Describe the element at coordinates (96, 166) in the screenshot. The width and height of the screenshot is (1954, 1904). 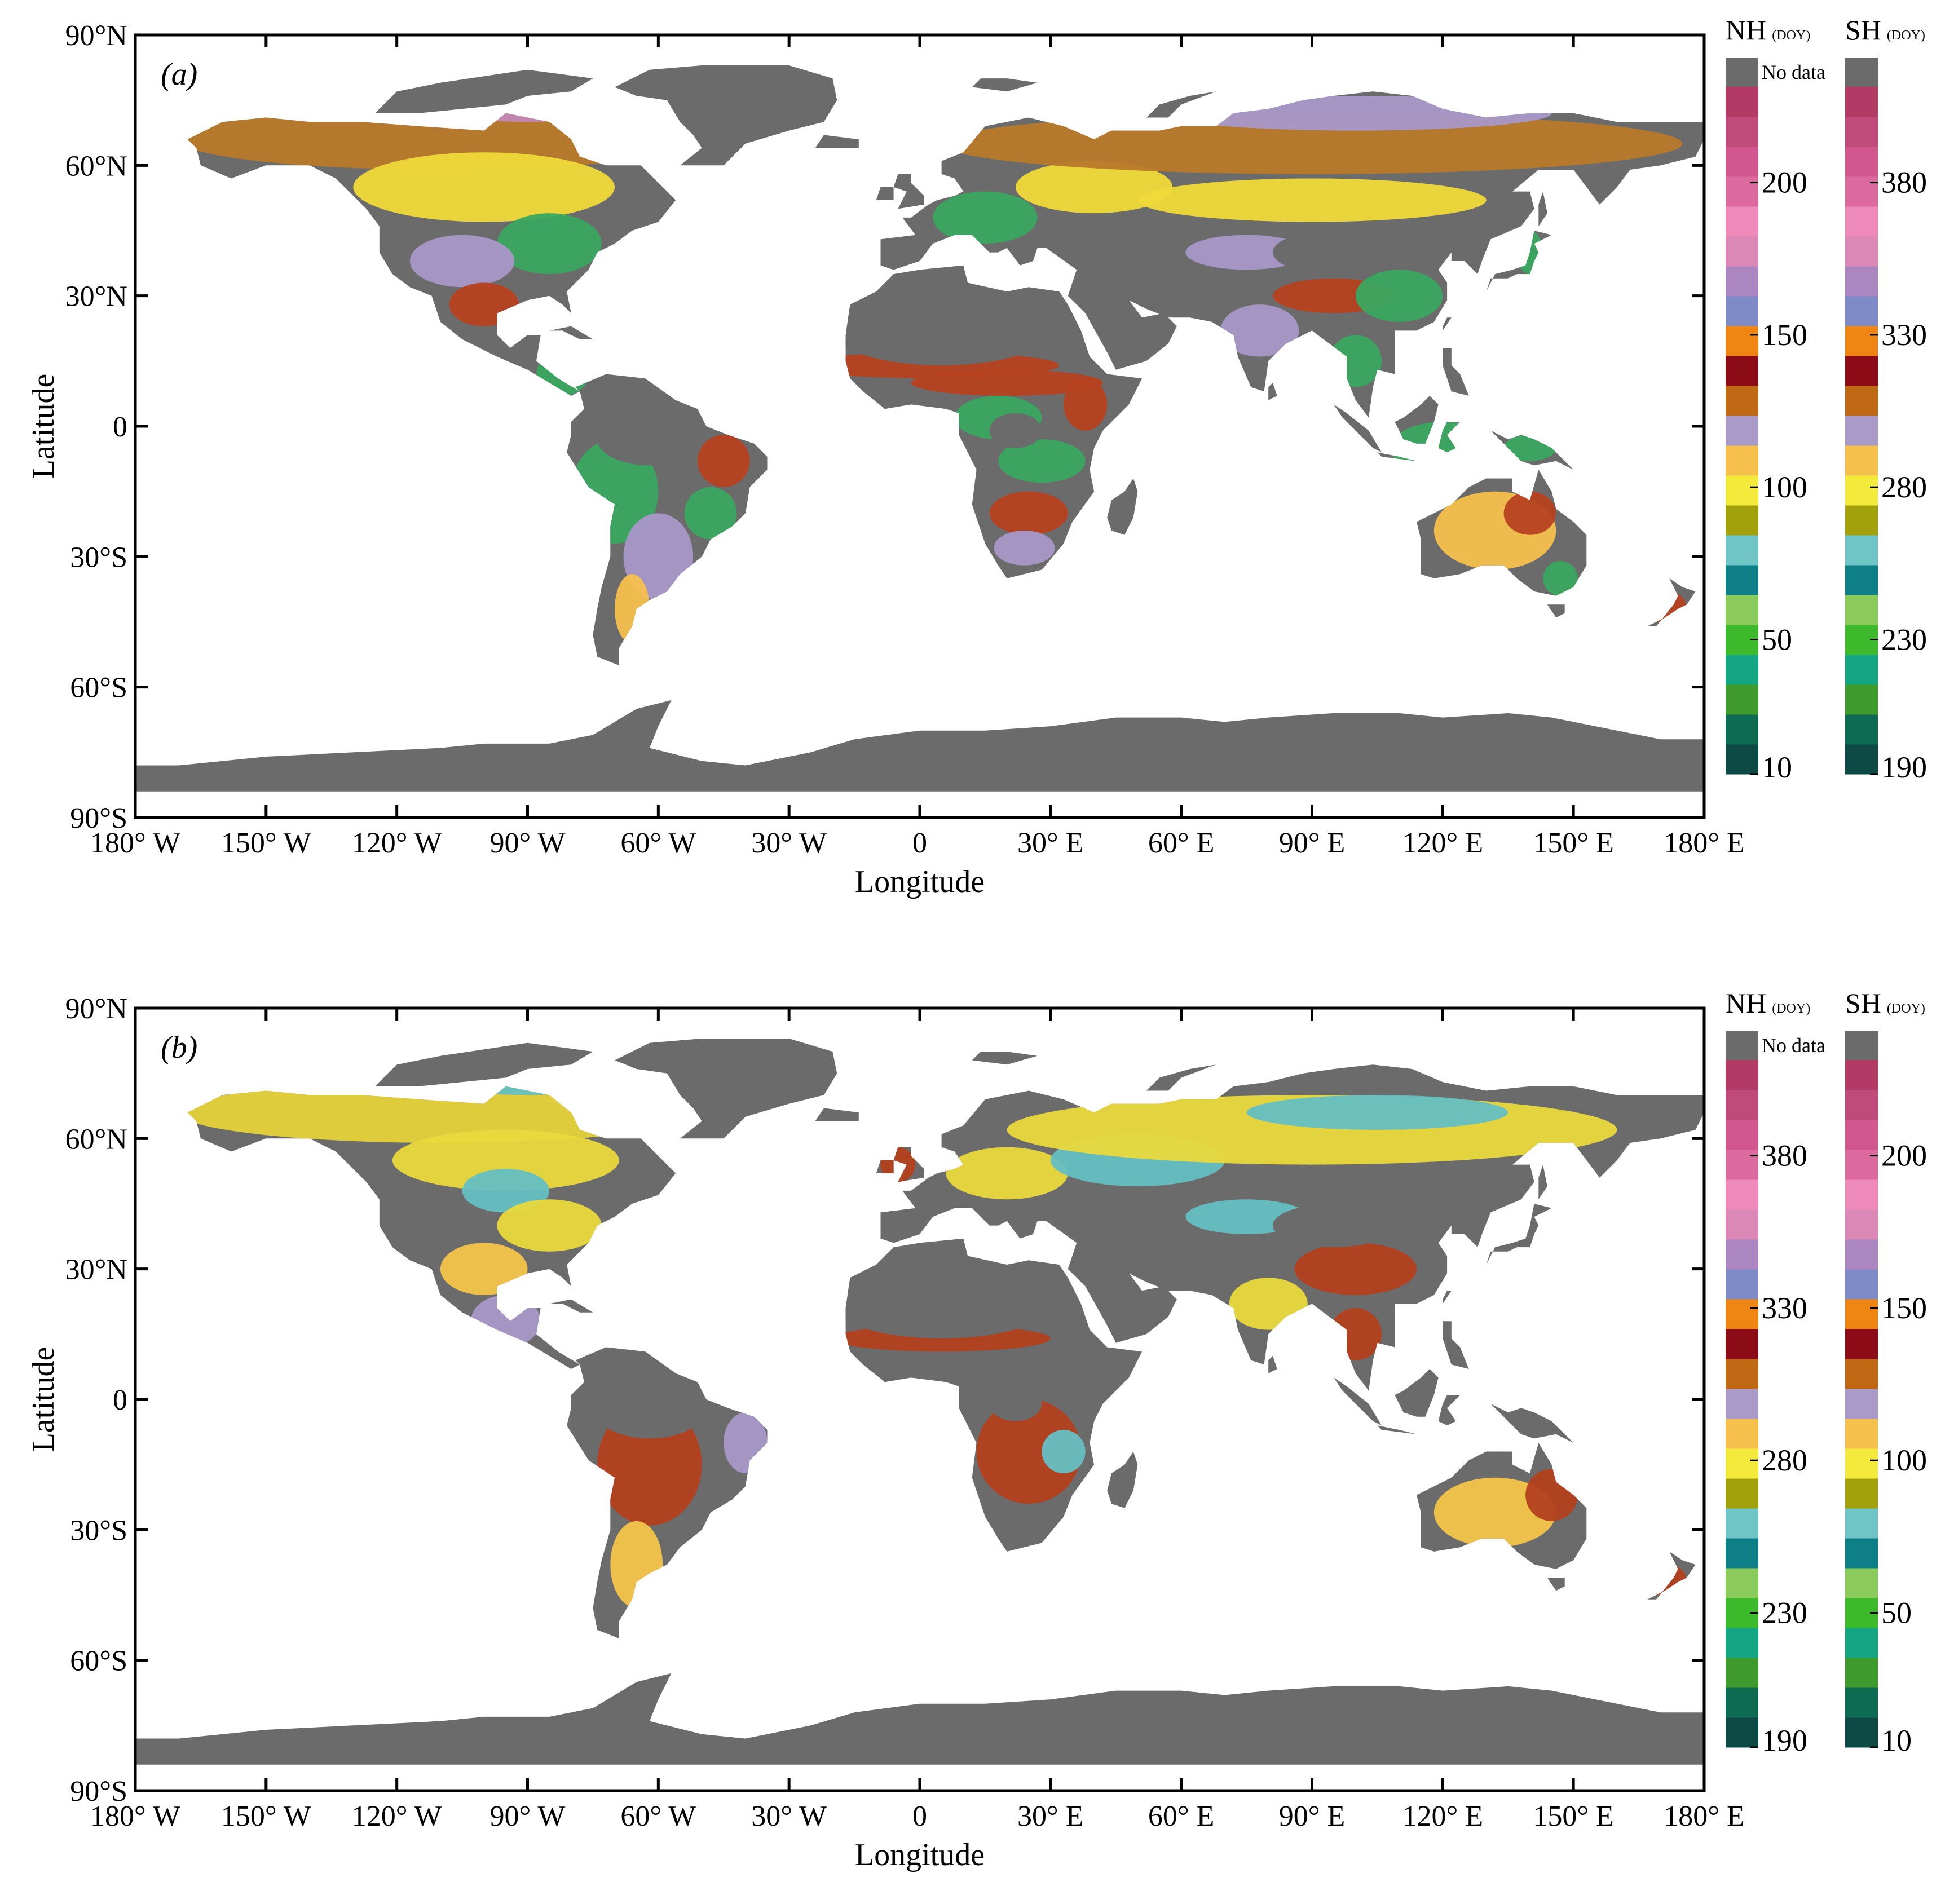
I see `y-tick-label: 60°N` at that location.